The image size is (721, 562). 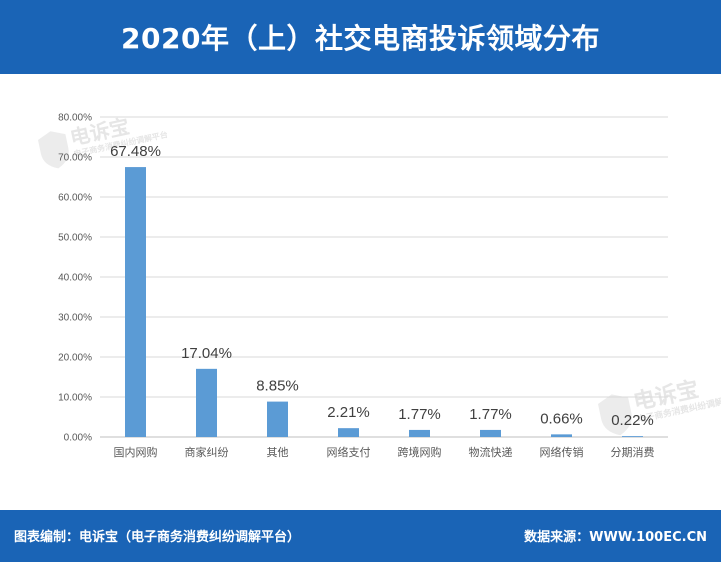 What do you see at coordinates (135, 151) in the screenshot?
I see `data-label: 67.48%` at bounding box center [135, 151].